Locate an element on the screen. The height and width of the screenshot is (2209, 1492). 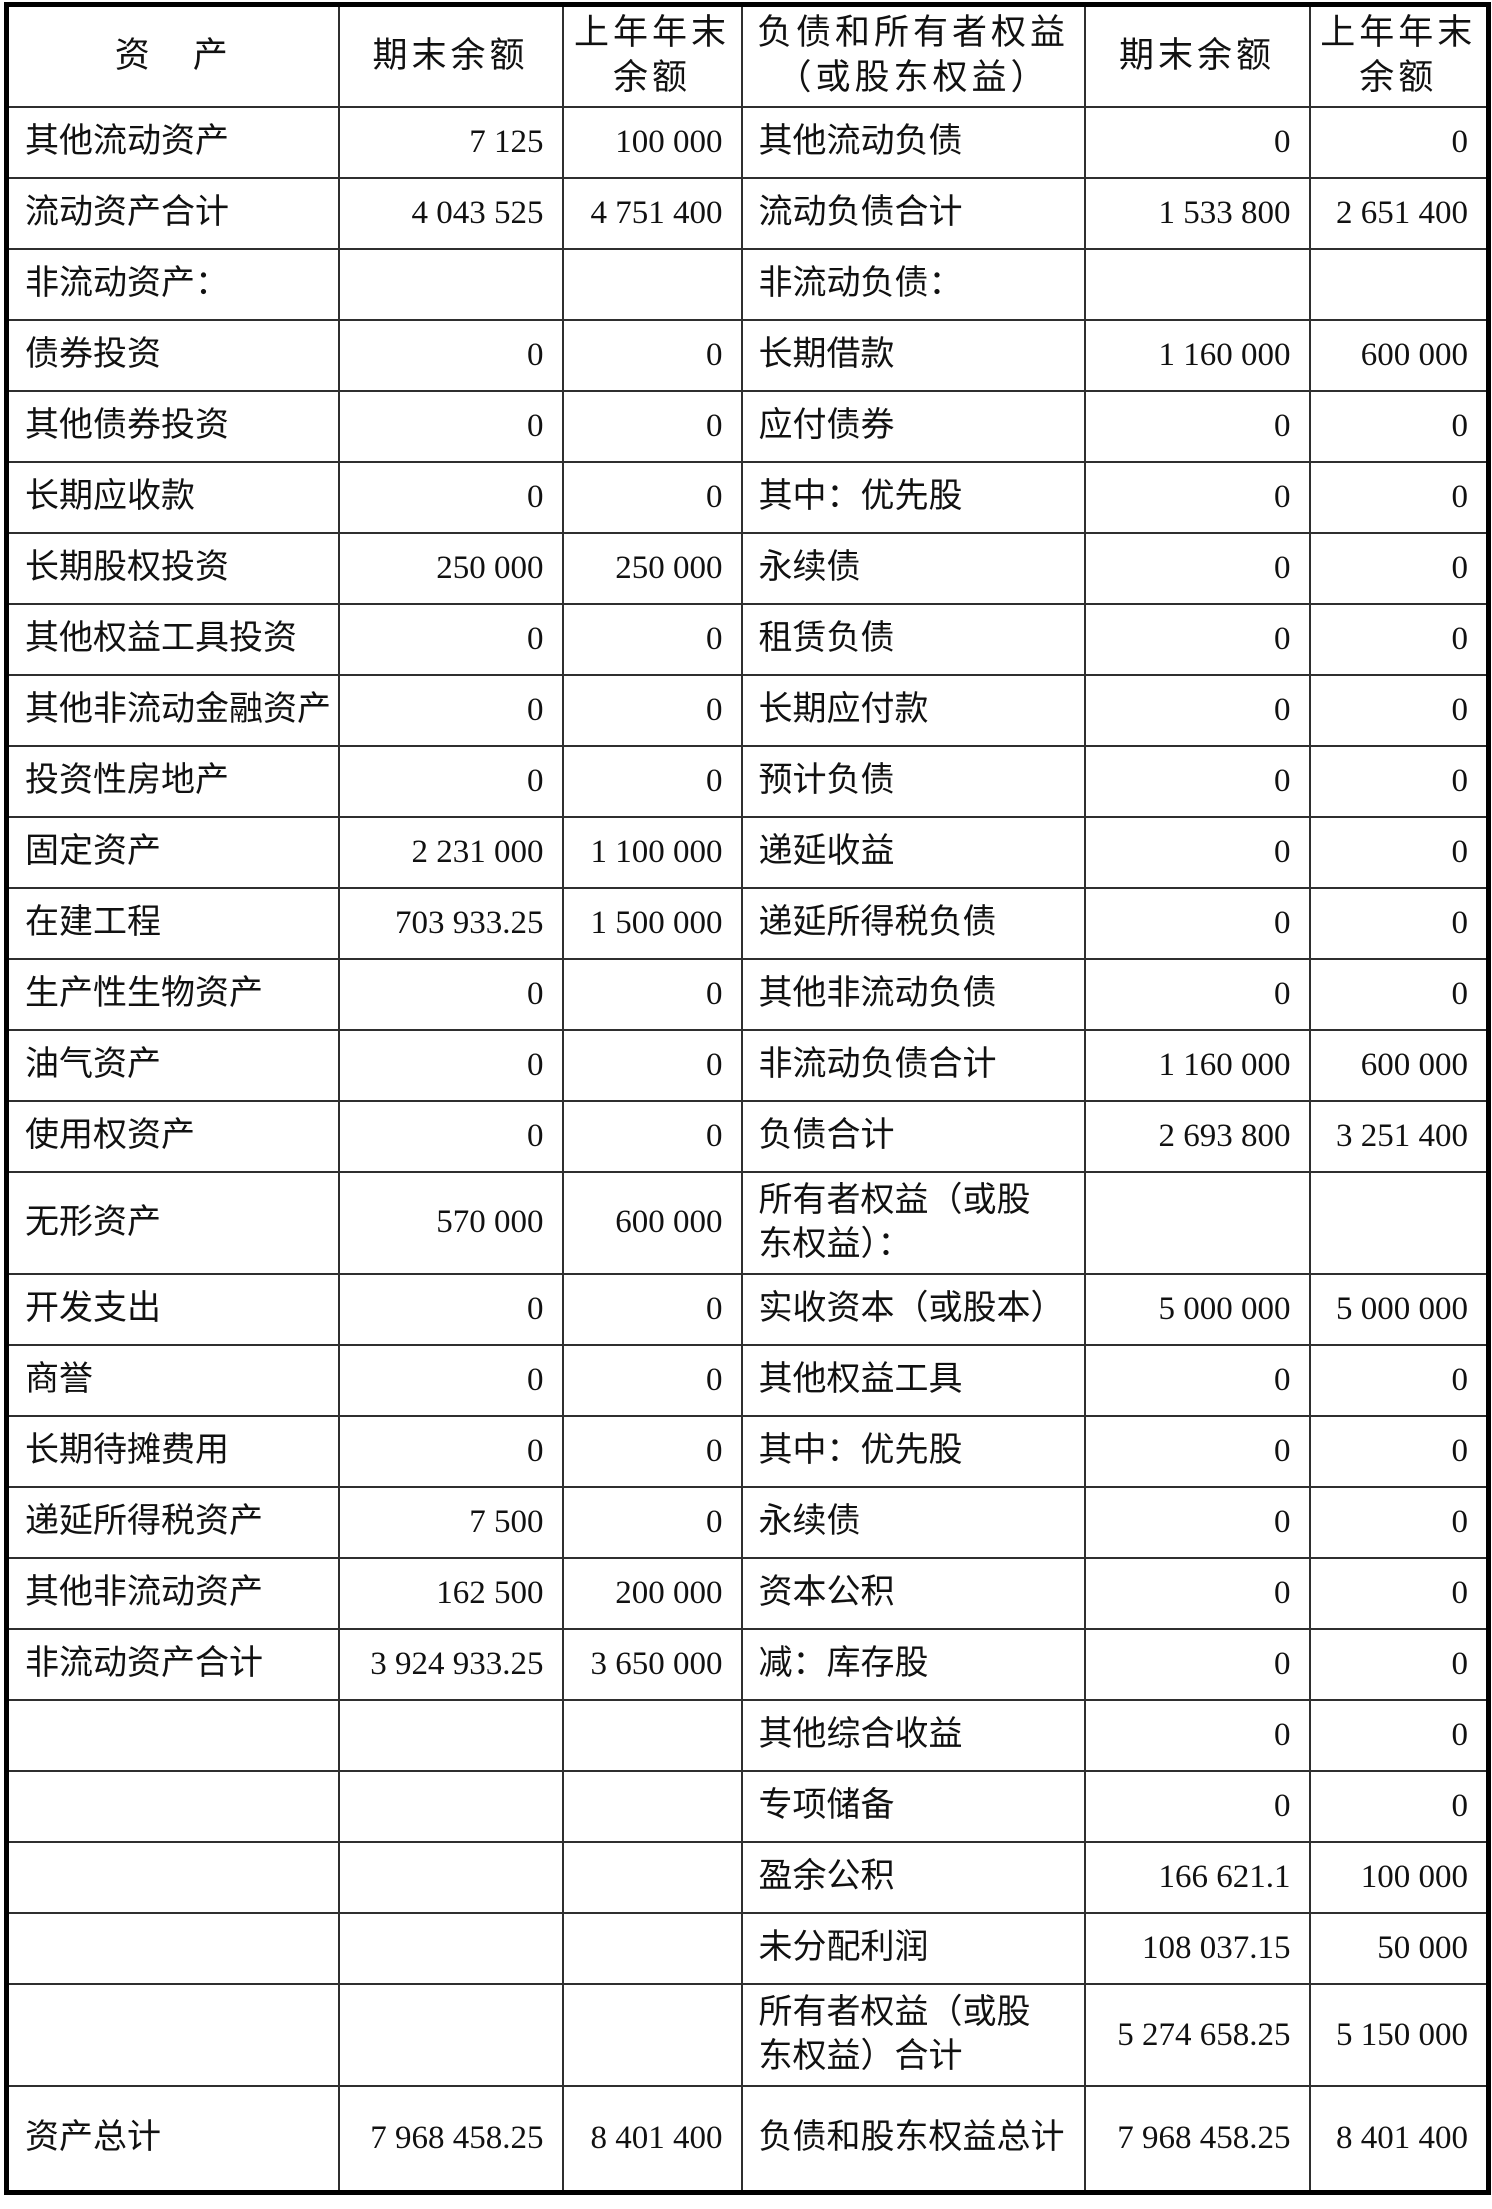
asset-name-cell: 其他非流动金融资产 is located at coordinates (172, 710).